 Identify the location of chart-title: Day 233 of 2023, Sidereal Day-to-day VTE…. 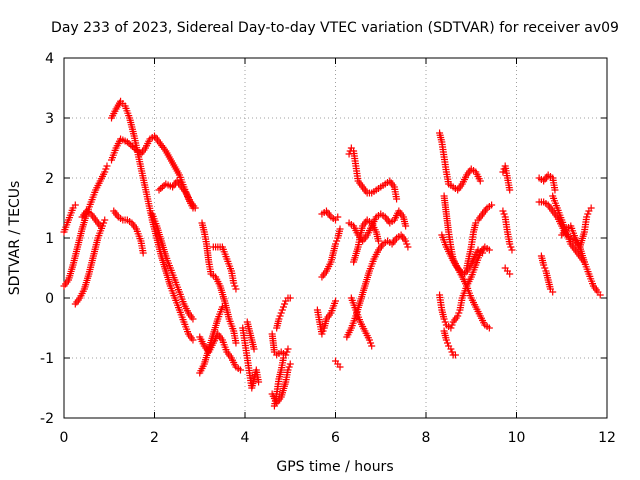
(335, 28).